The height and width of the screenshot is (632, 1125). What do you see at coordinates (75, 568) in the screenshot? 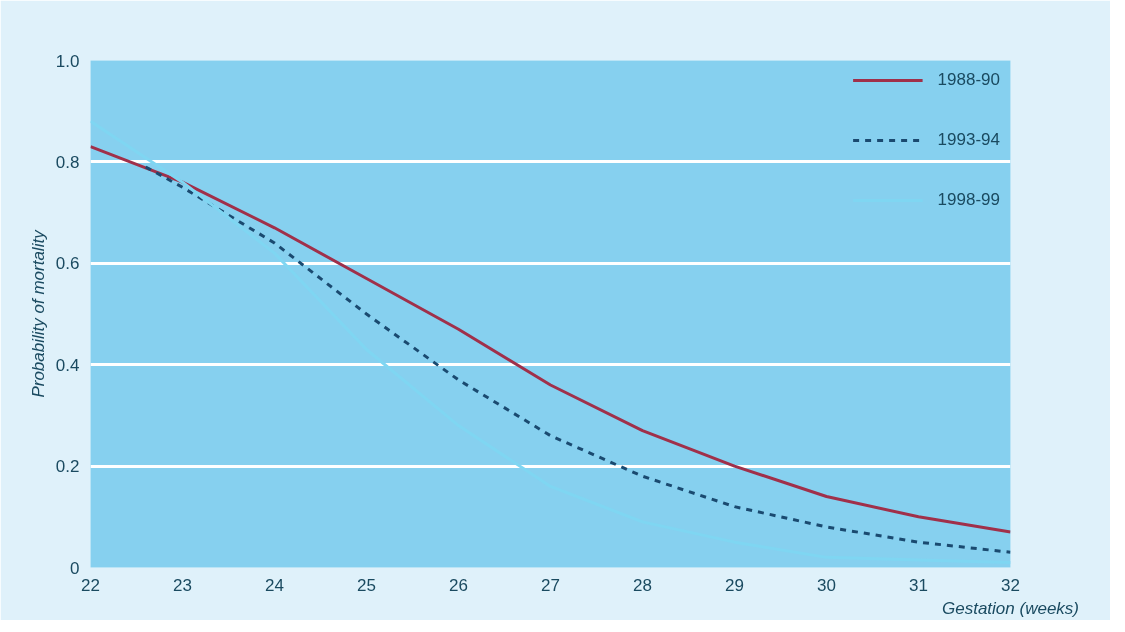
I see `y-tick-label: 0` at bounding box center [75, 568].